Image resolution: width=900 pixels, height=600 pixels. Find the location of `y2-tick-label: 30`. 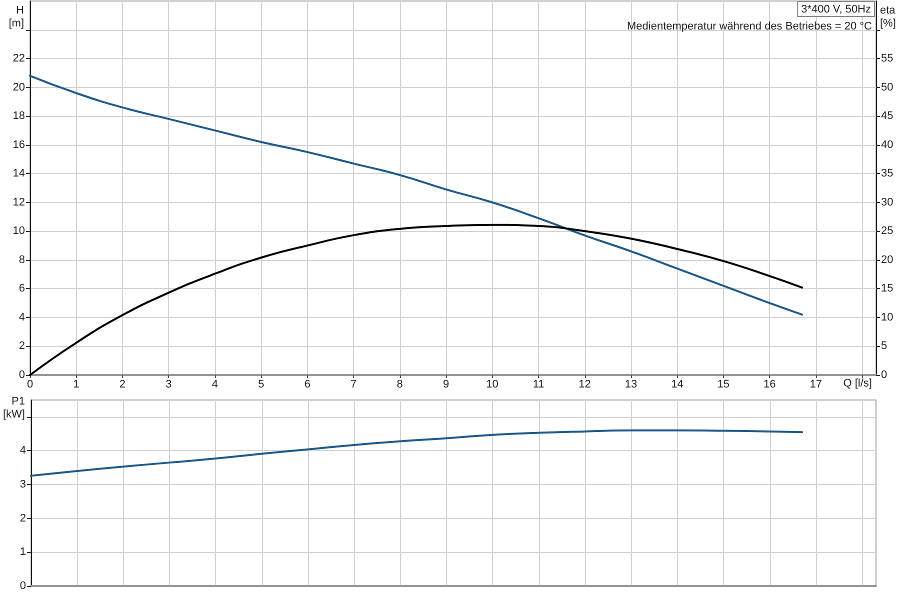

y2-tick-label: 30 is located at coordinates (887, 202).